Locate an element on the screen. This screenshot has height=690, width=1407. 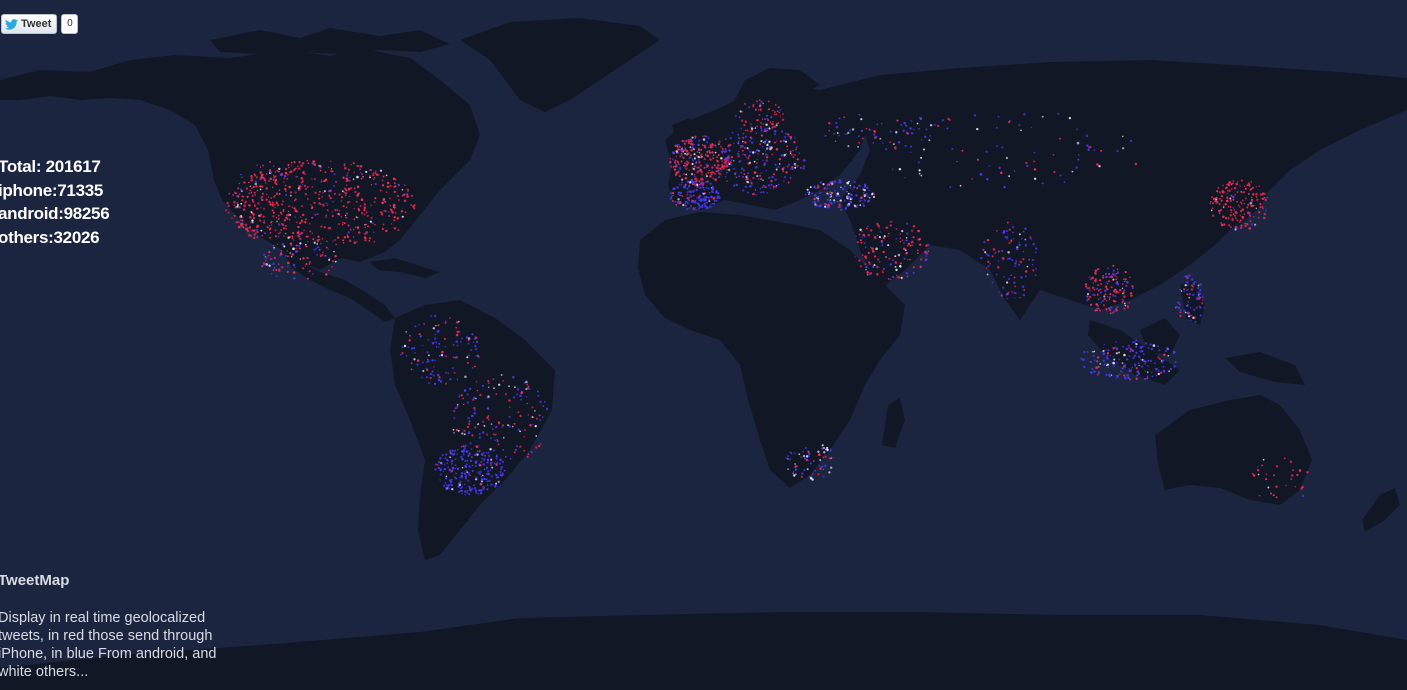
new-zealand is located at coordinates (1381, 510).